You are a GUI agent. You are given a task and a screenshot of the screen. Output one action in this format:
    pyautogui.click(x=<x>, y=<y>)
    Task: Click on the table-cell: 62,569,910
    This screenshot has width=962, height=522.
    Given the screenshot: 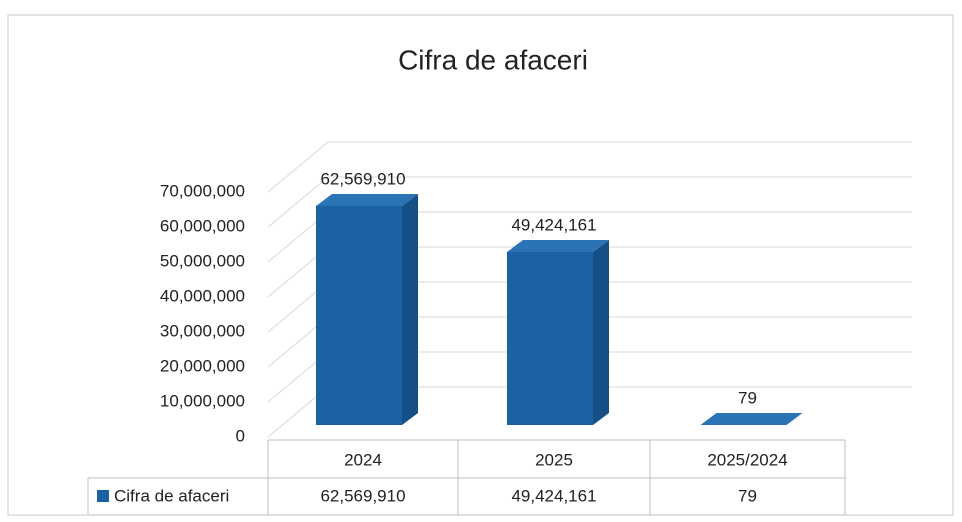 What is the action you would take?
    pyautogui.click(x=362, y=495)
    